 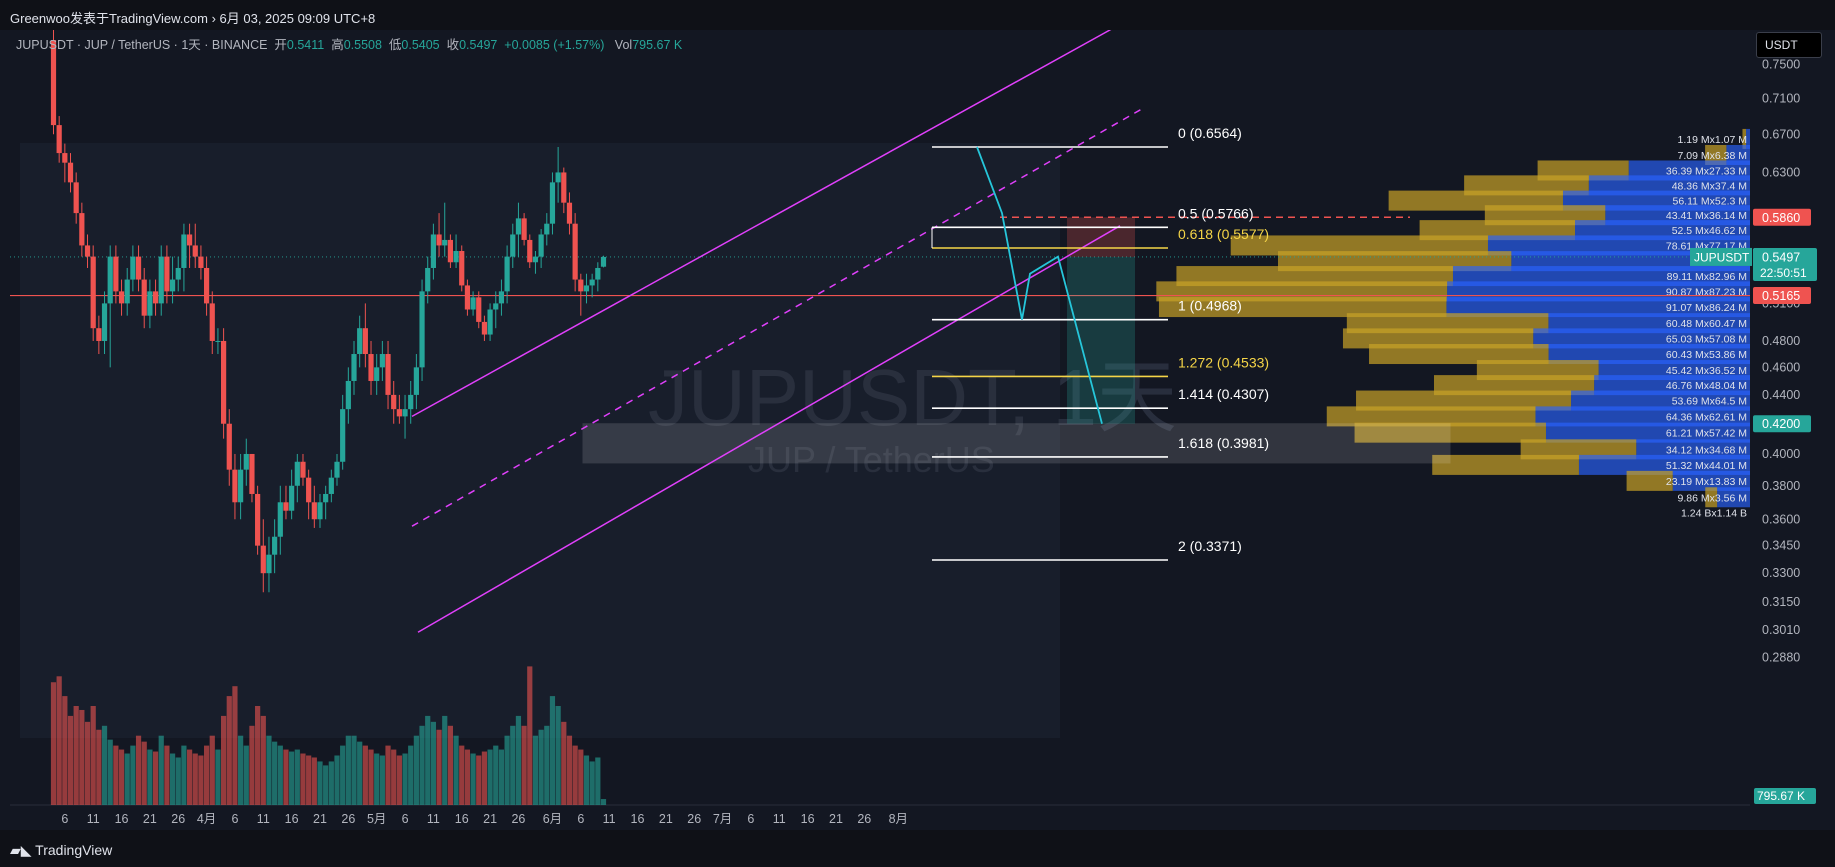 What do you see at coordinates (23, 850) in the screenshot?
I see `tv-logo-icon: ▰◣` at bounding box center [23, 850].